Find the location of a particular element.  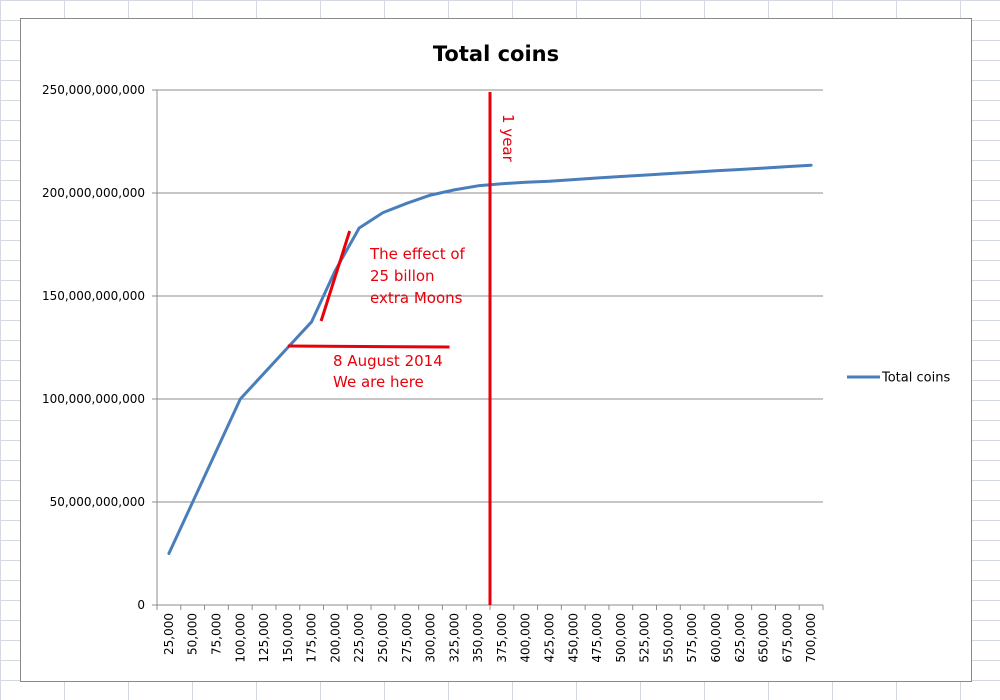

x-tick-label: 400,000 is located at coordinates (526, 638).